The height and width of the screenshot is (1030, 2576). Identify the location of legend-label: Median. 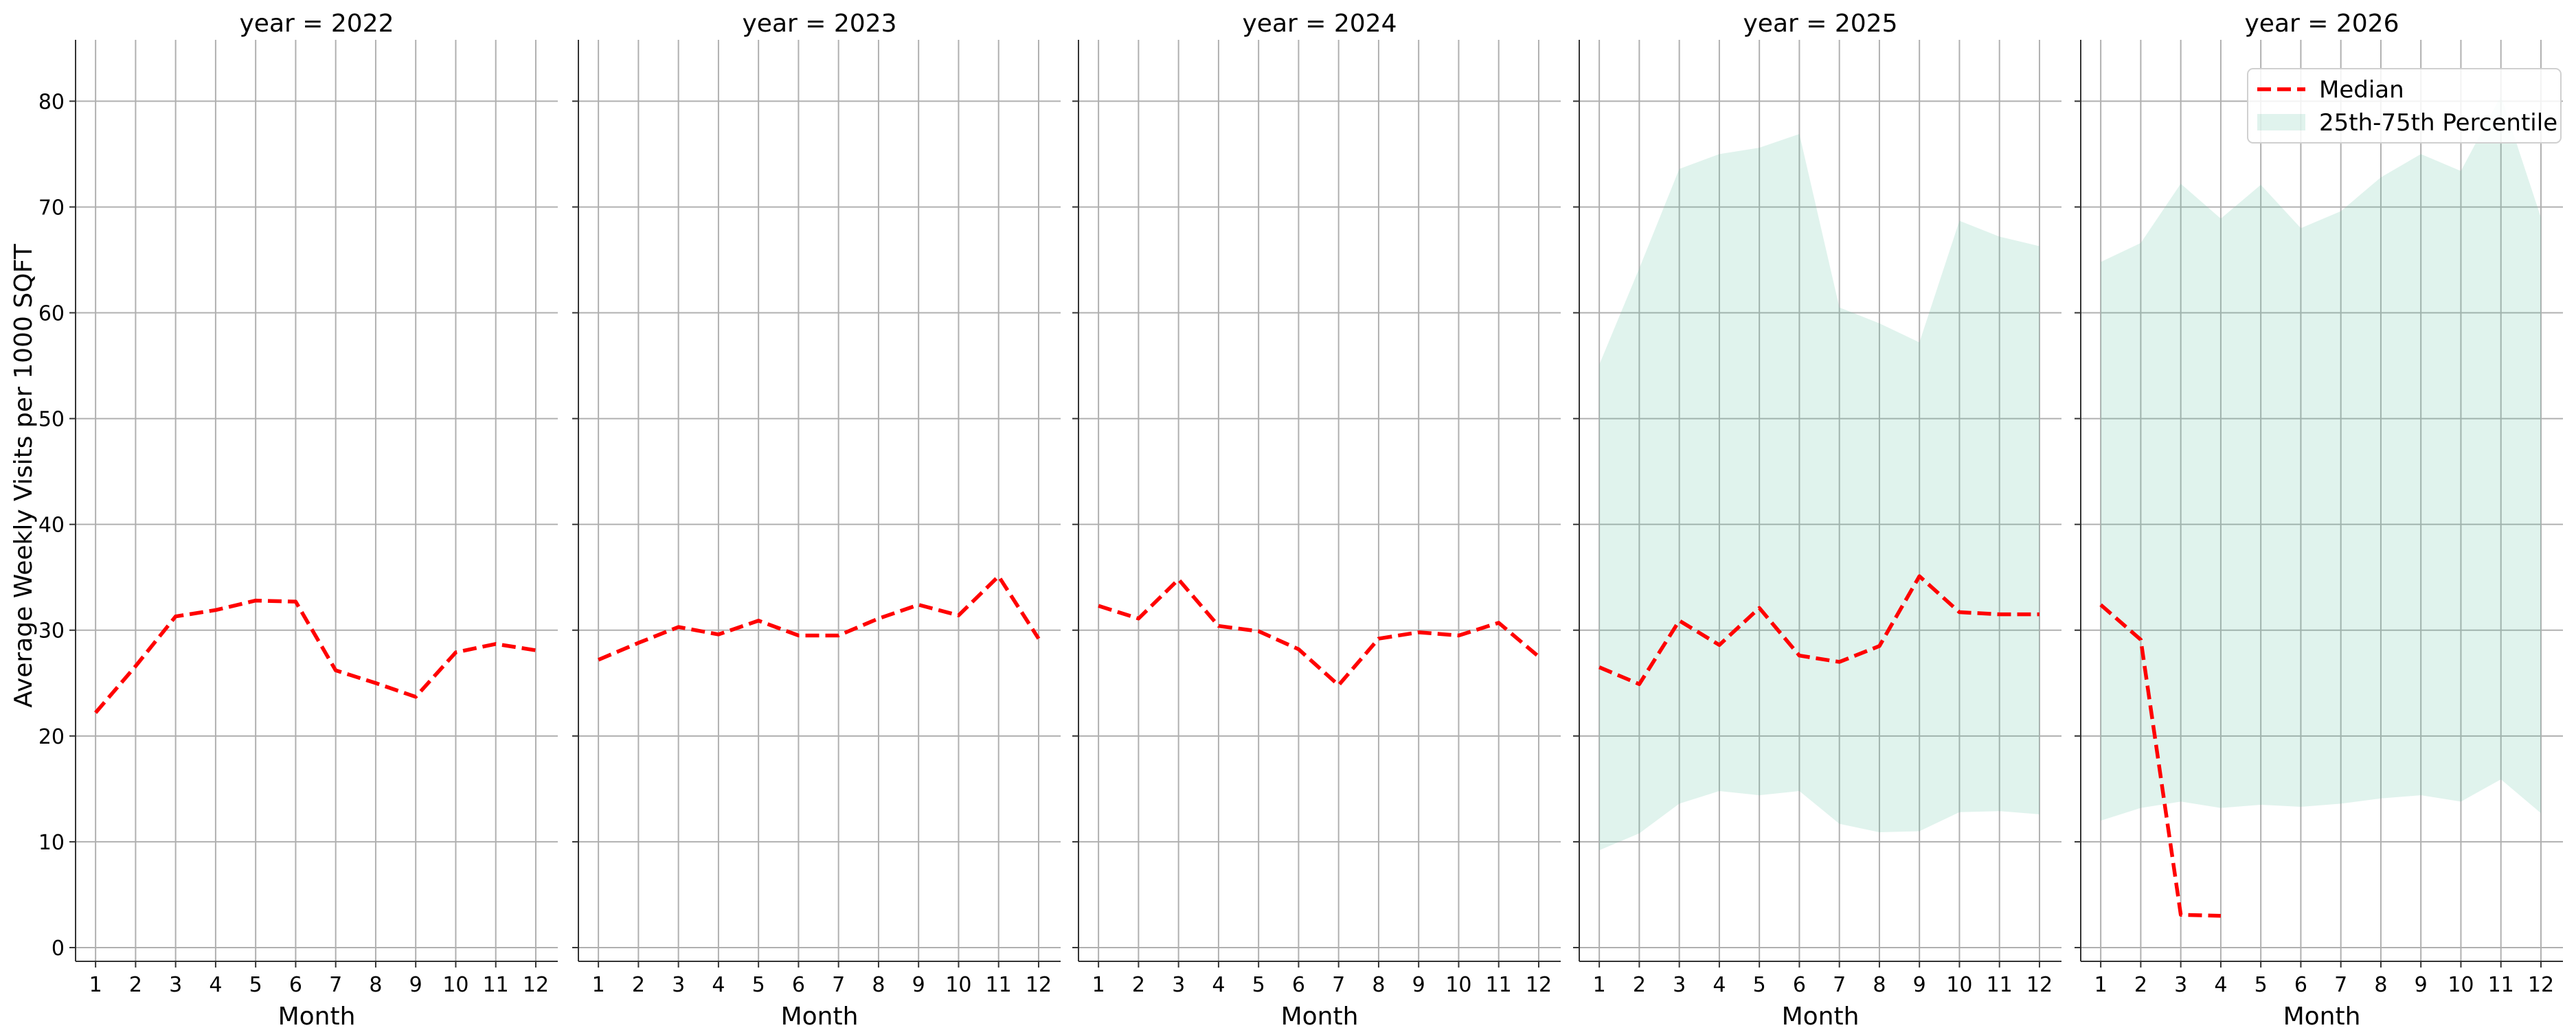
(2361, 90).